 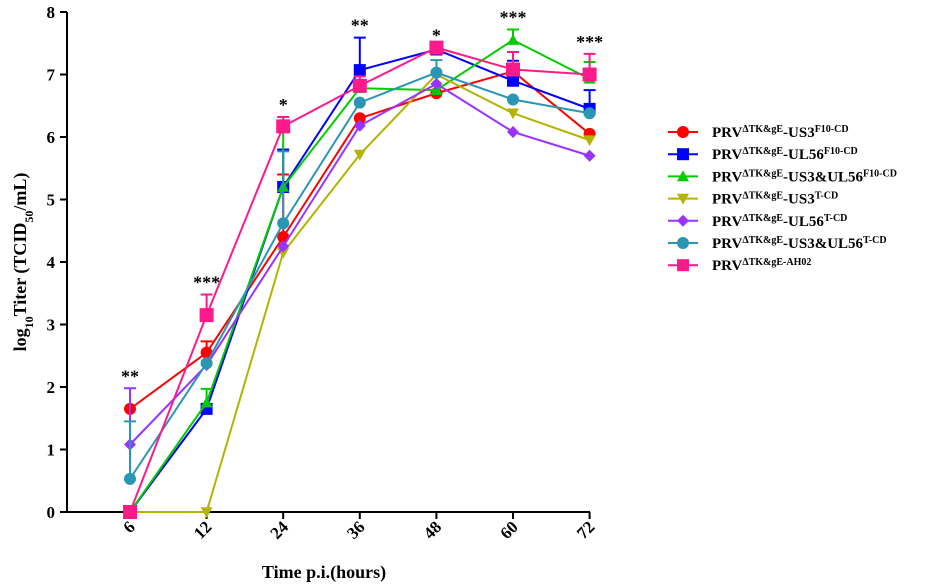 I want to click on legend-label: PRVΔTK&gE-UL56T-CD, so click(x=779, y=221).